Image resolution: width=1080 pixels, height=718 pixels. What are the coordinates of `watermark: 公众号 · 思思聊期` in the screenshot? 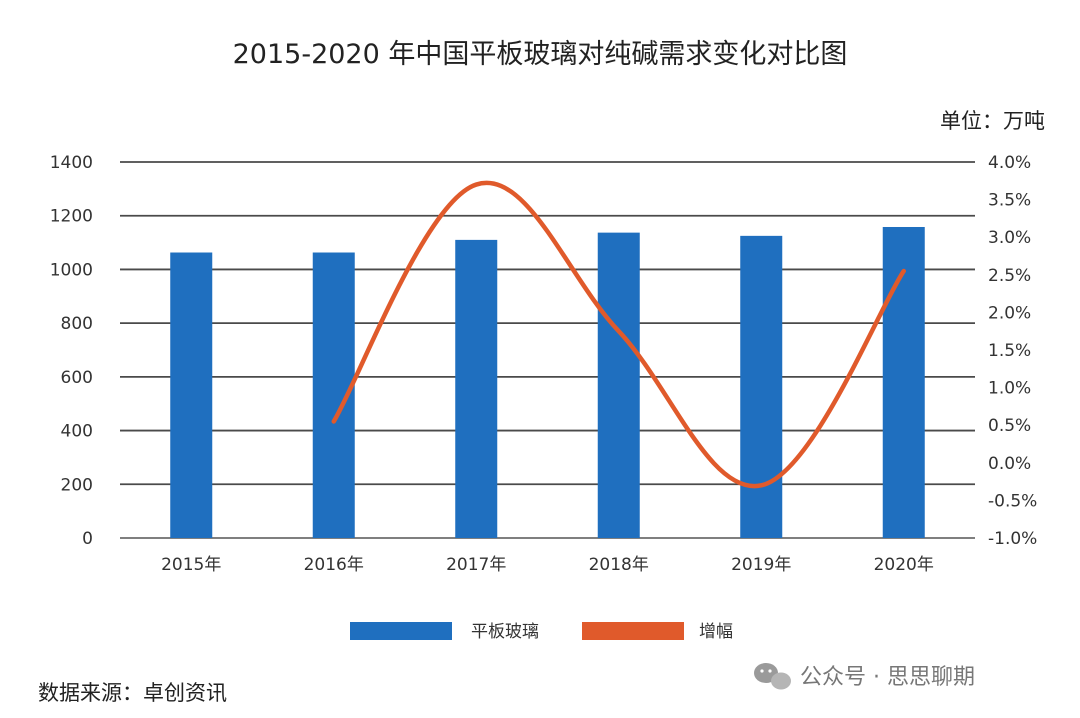 It's located at (864, 676).